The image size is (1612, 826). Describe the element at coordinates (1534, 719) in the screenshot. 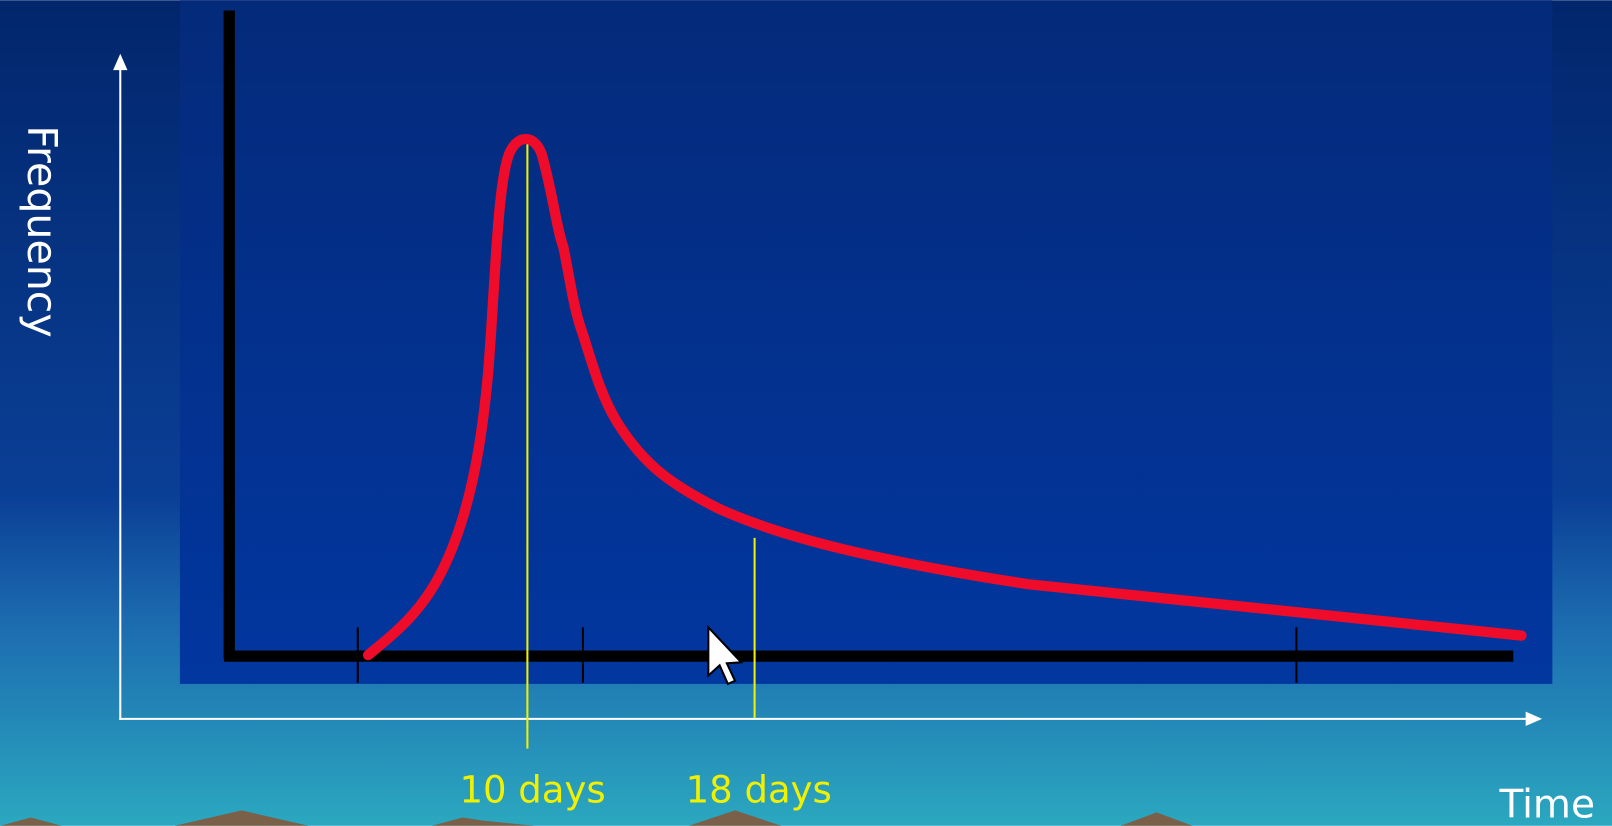

I see `x-arrow` at that location.